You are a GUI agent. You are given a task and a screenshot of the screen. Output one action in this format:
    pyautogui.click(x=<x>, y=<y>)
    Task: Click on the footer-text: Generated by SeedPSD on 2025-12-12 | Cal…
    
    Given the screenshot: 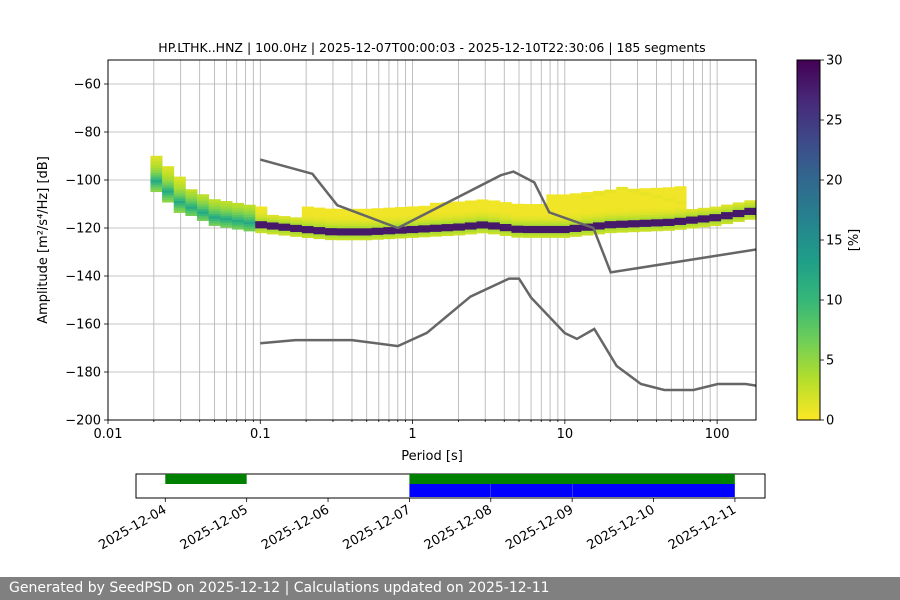 What is the action you would take?
    pyautogui.click(x=279, y=588)
    